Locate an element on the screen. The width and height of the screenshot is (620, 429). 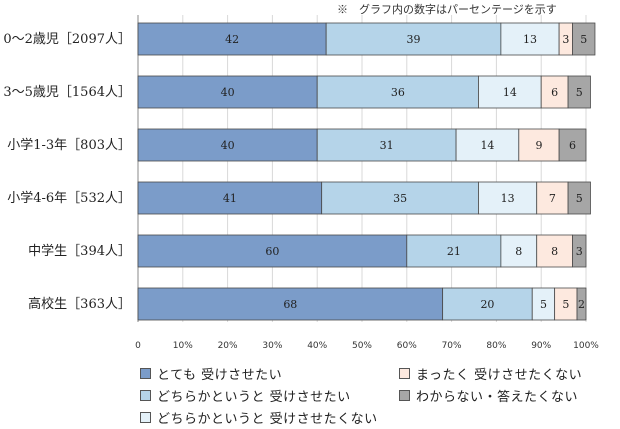
x-tick-label: 10% is located at coordinates (183, 346).